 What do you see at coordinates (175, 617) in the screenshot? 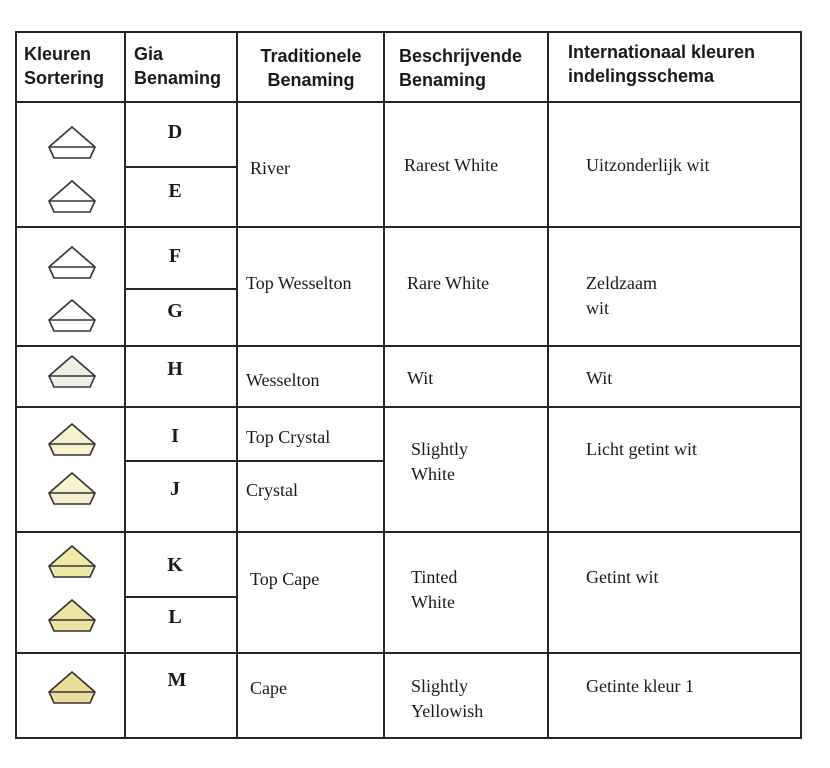
I see `grade-l: L` at bounding box center [175, 617].